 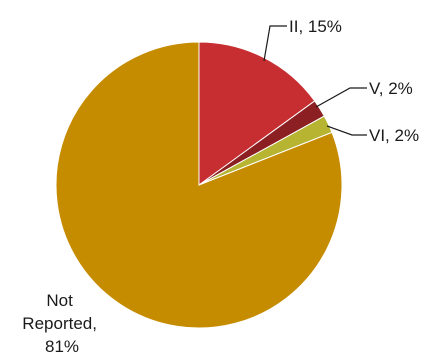 What do you see at coordinates (346, 130) in the screenshot?
I see `leader-line-vi` at bounding box center [346, 130].